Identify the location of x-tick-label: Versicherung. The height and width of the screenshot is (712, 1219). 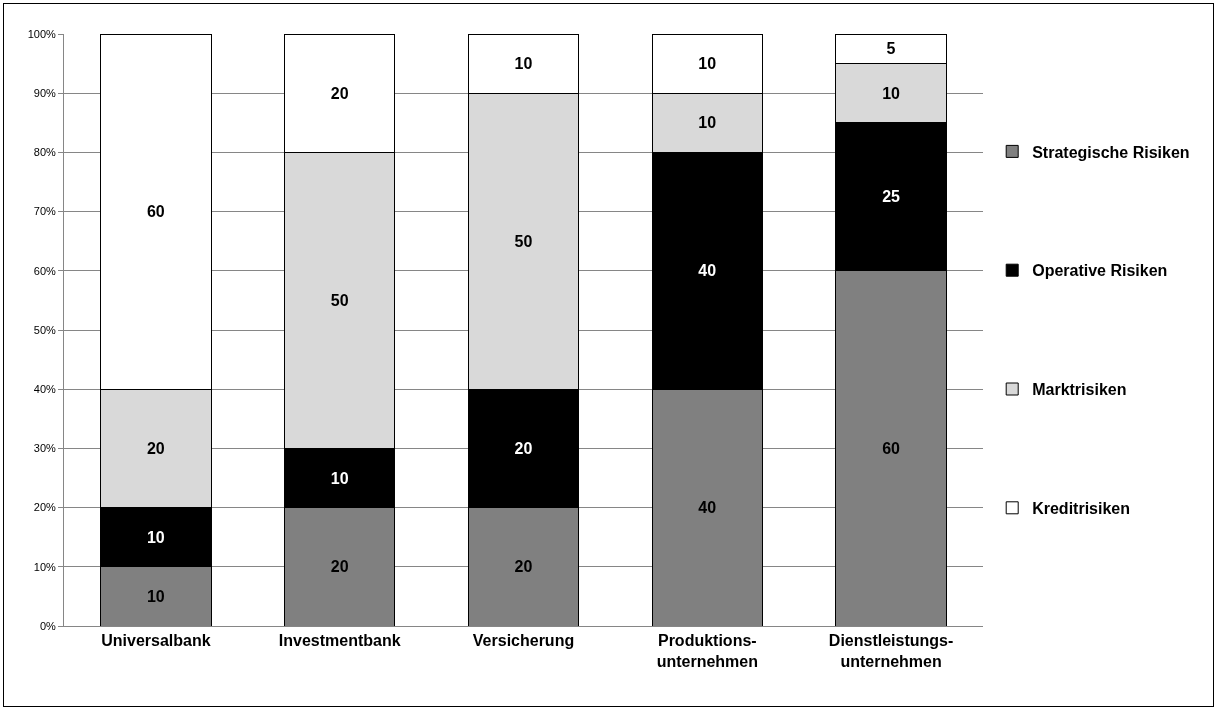
(523, 641).